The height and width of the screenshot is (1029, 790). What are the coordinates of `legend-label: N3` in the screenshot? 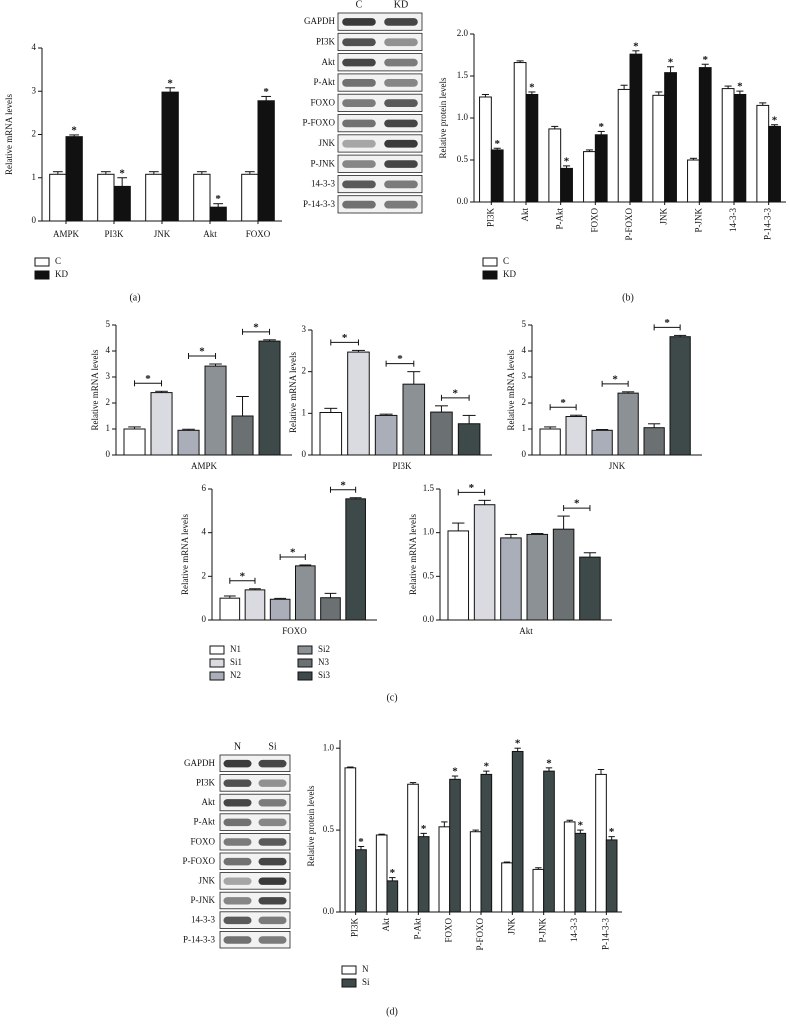 It's located at (323, 662).